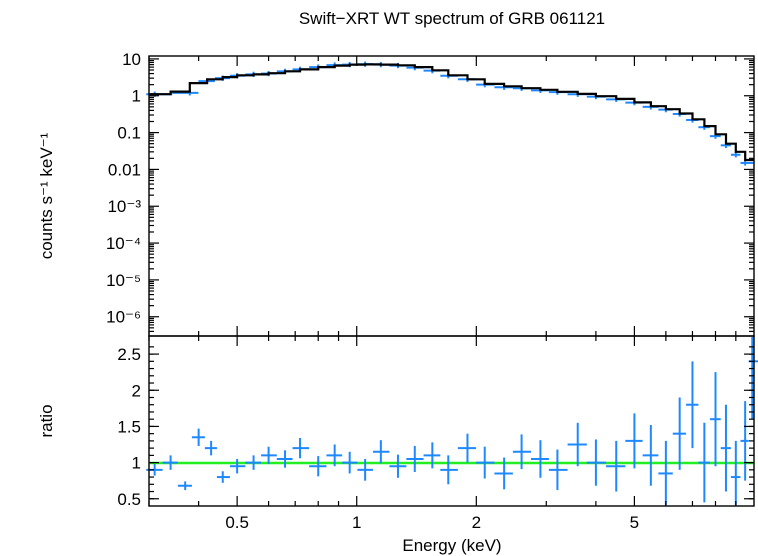 The width and height of the screenshot is (758, 556). I want to click on y-tick-label: 10⁻⁶, so click(123, 317).